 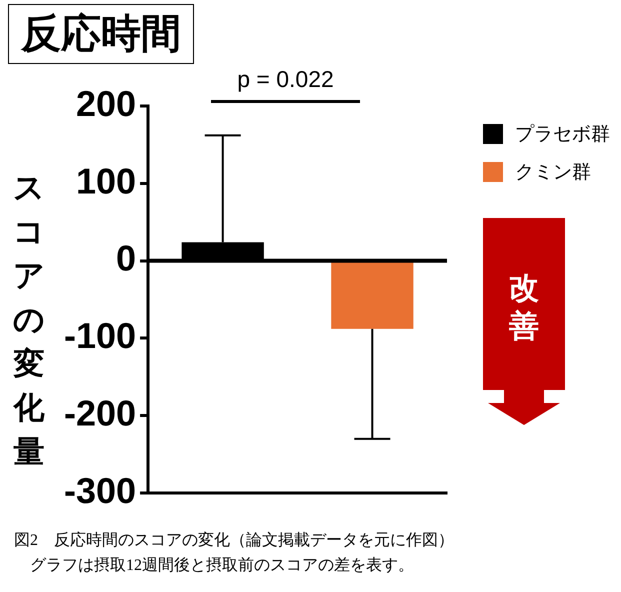 I want to click on caption: 図2 反応時間のスコアの変化（論文掲載データを元に作図）, so click(x=234, y=540).